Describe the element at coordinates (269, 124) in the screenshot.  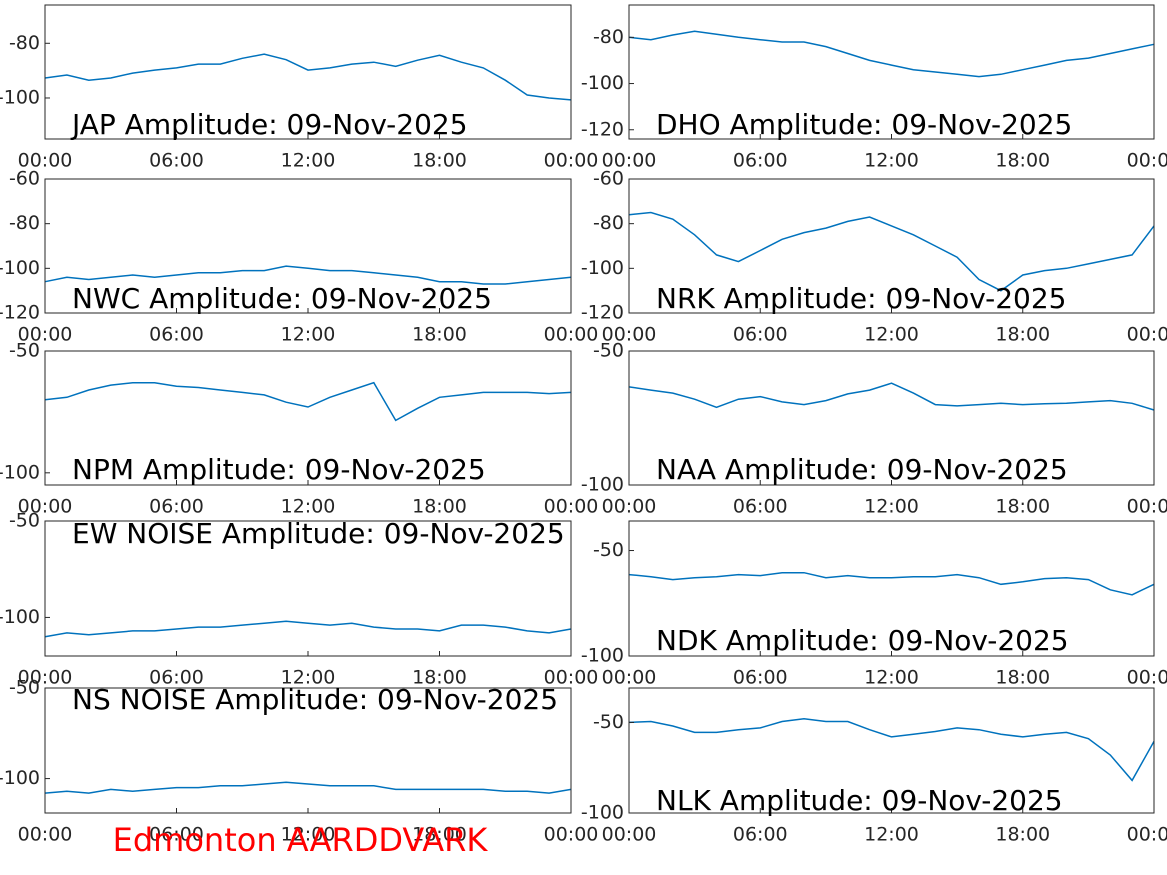
I see `subplot-title: JAP Amplitude: 09-Nov-2025` at that location.